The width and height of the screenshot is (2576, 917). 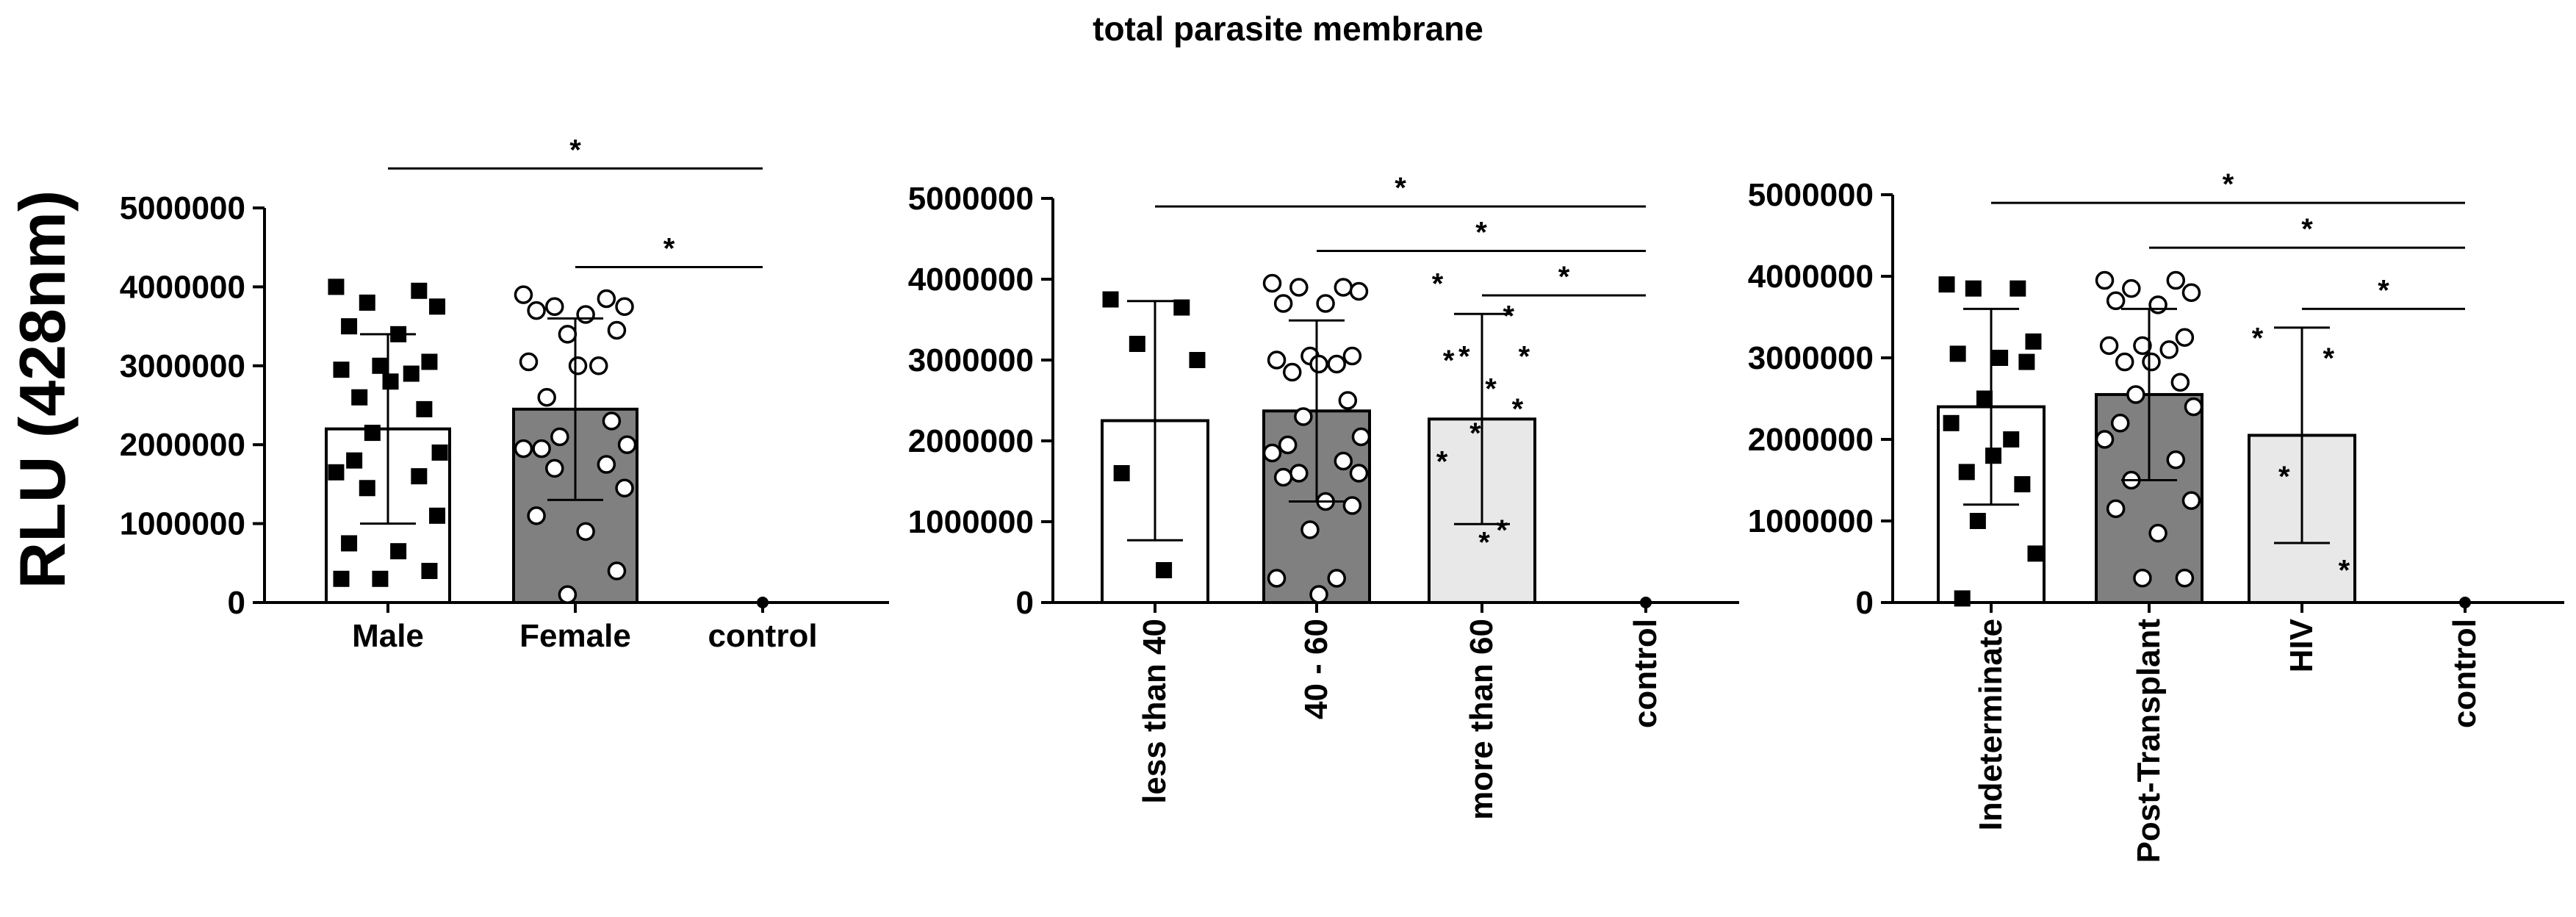 What do you see at coordinates (1482, 720) in the screenshot?
I see `x-tick-label: more than 60` at bounding box center [1482, 720].